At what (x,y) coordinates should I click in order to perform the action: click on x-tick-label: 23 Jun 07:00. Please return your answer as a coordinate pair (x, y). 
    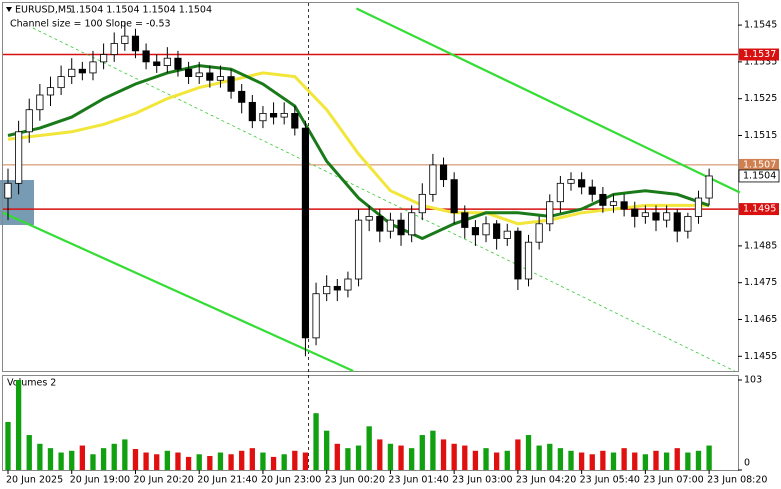
    Looking at the image, I should click on (673, 480).